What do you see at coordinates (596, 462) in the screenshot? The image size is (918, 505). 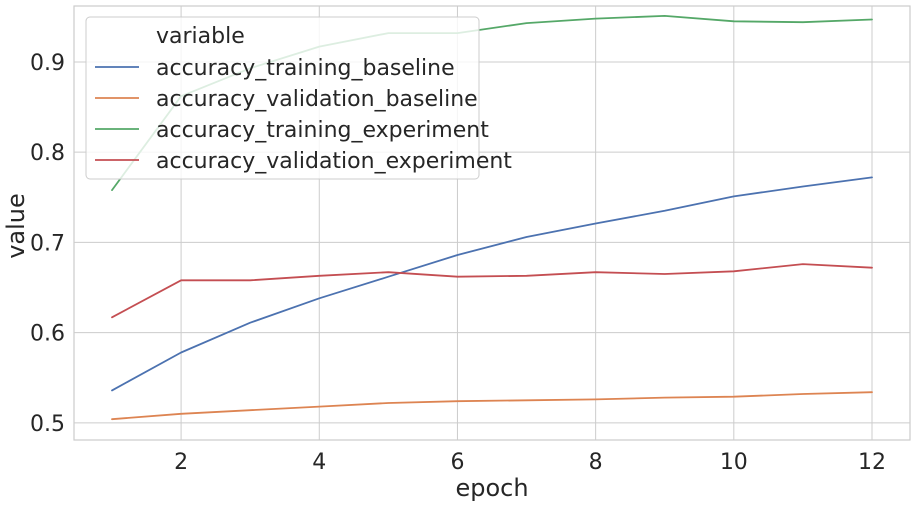 I see `x-tick-label: 8` at bounding box center [596, 462].